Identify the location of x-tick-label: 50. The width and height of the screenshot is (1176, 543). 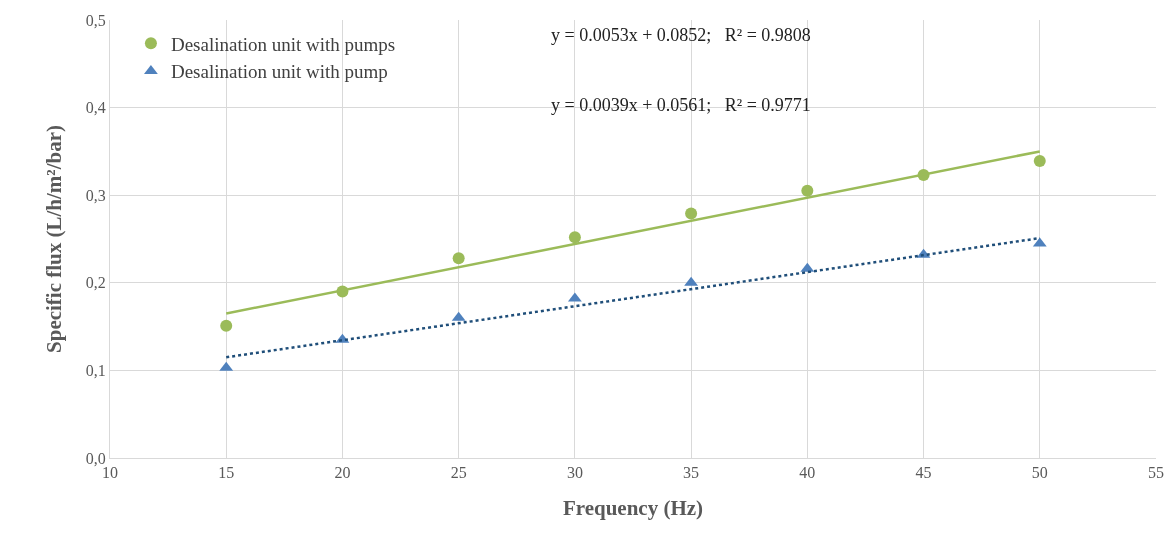
(1039, 473).